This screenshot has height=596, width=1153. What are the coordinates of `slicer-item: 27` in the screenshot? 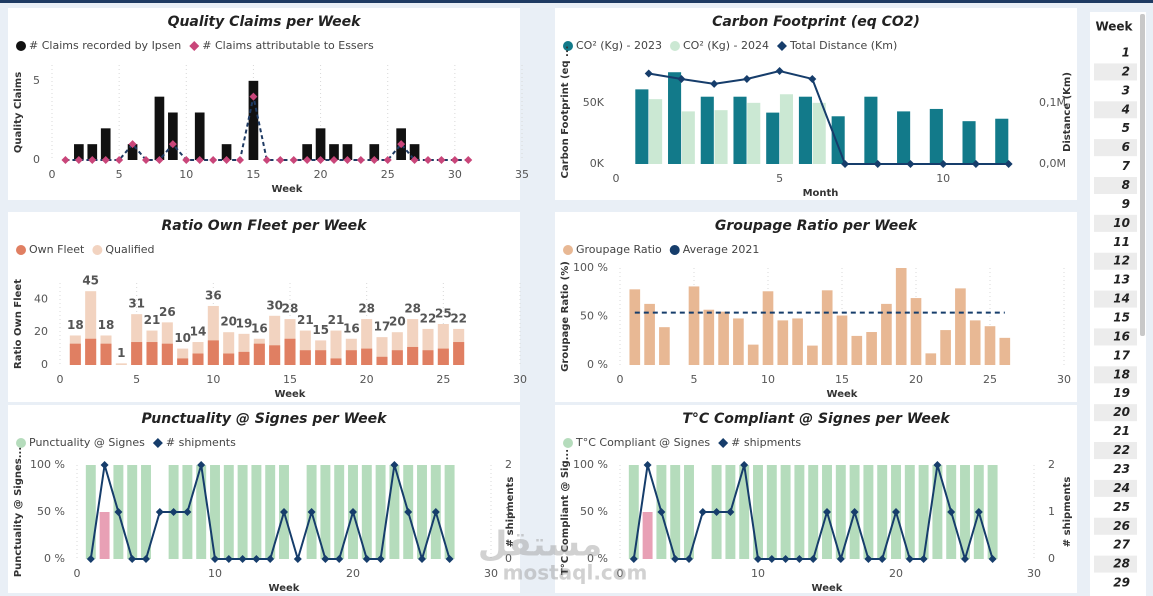 It's located at (1121, 545).